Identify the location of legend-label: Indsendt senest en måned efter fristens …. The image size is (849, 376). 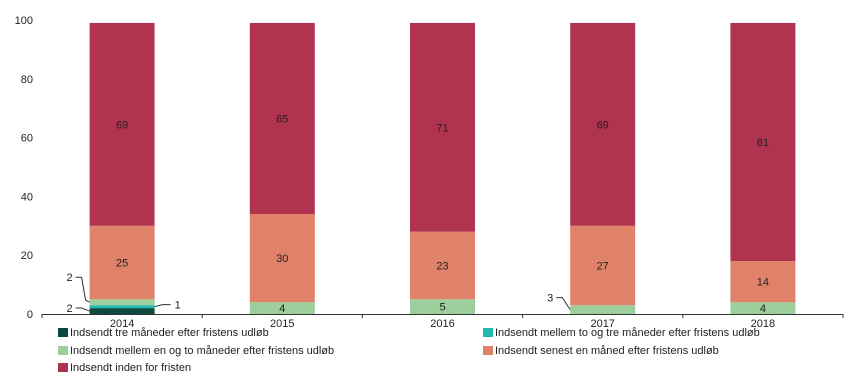
(607, 351).